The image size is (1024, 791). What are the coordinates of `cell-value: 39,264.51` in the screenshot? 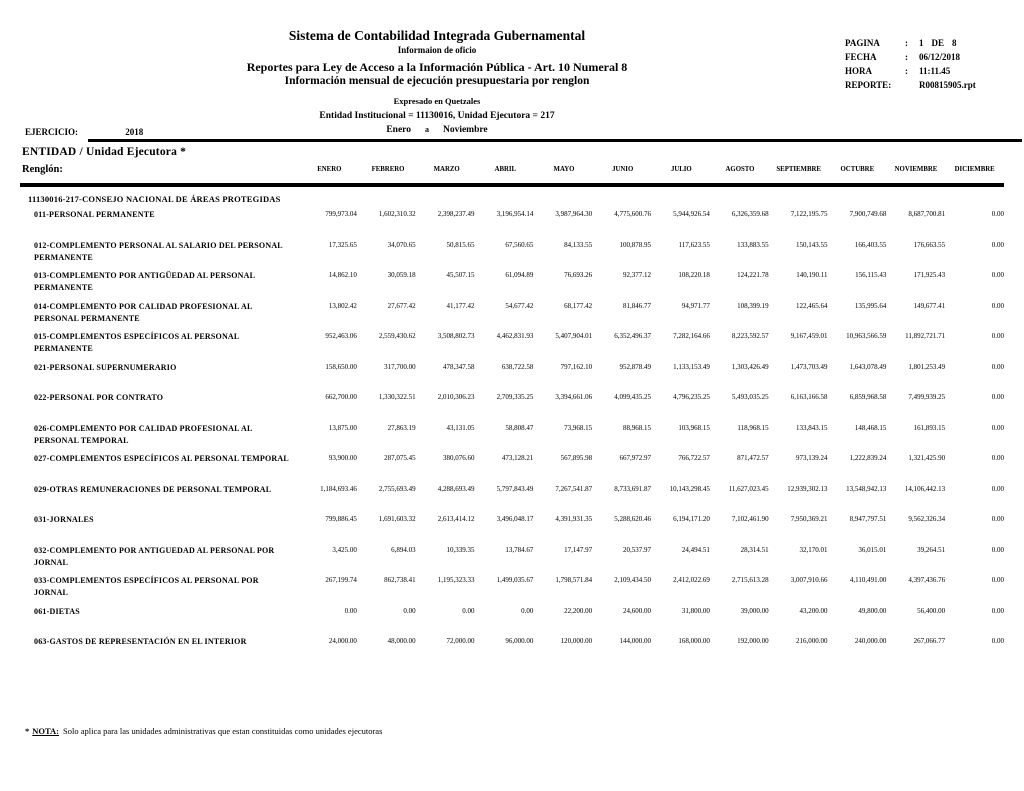 It's located at (931, 549).